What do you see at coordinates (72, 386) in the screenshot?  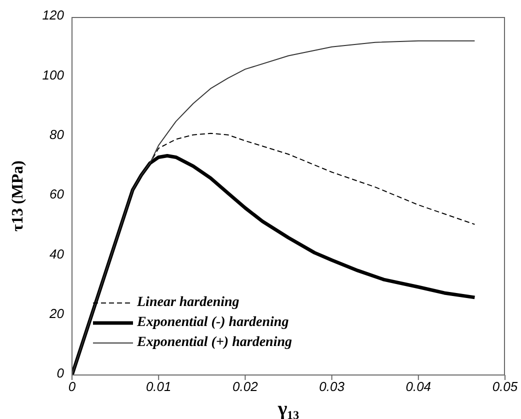 I see `x-tick-label: 0` at bounding box center [72, 386].